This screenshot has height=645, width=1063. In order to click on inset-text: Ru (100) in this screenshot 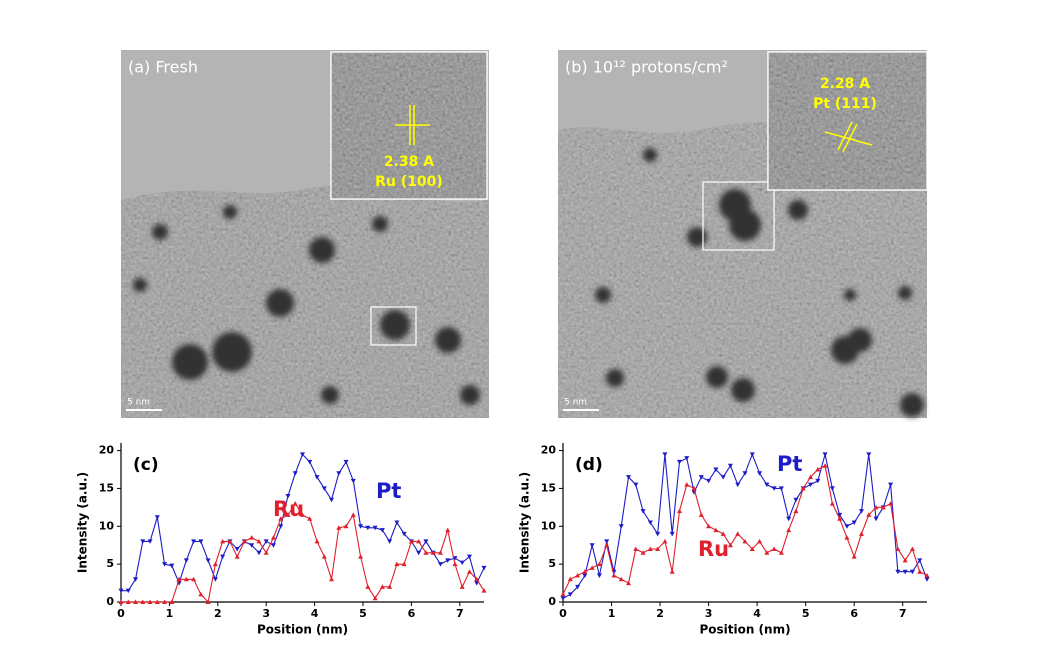, I will do `click(409, 182)`.